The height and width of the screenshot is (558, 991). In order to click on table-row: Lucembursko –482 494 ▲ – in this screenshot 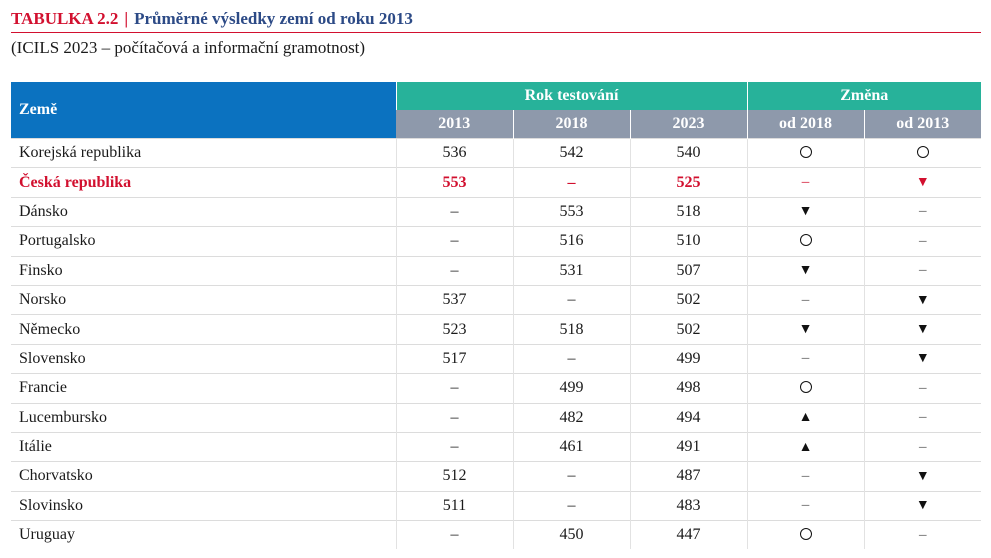, I will do `click(496, 417)`.